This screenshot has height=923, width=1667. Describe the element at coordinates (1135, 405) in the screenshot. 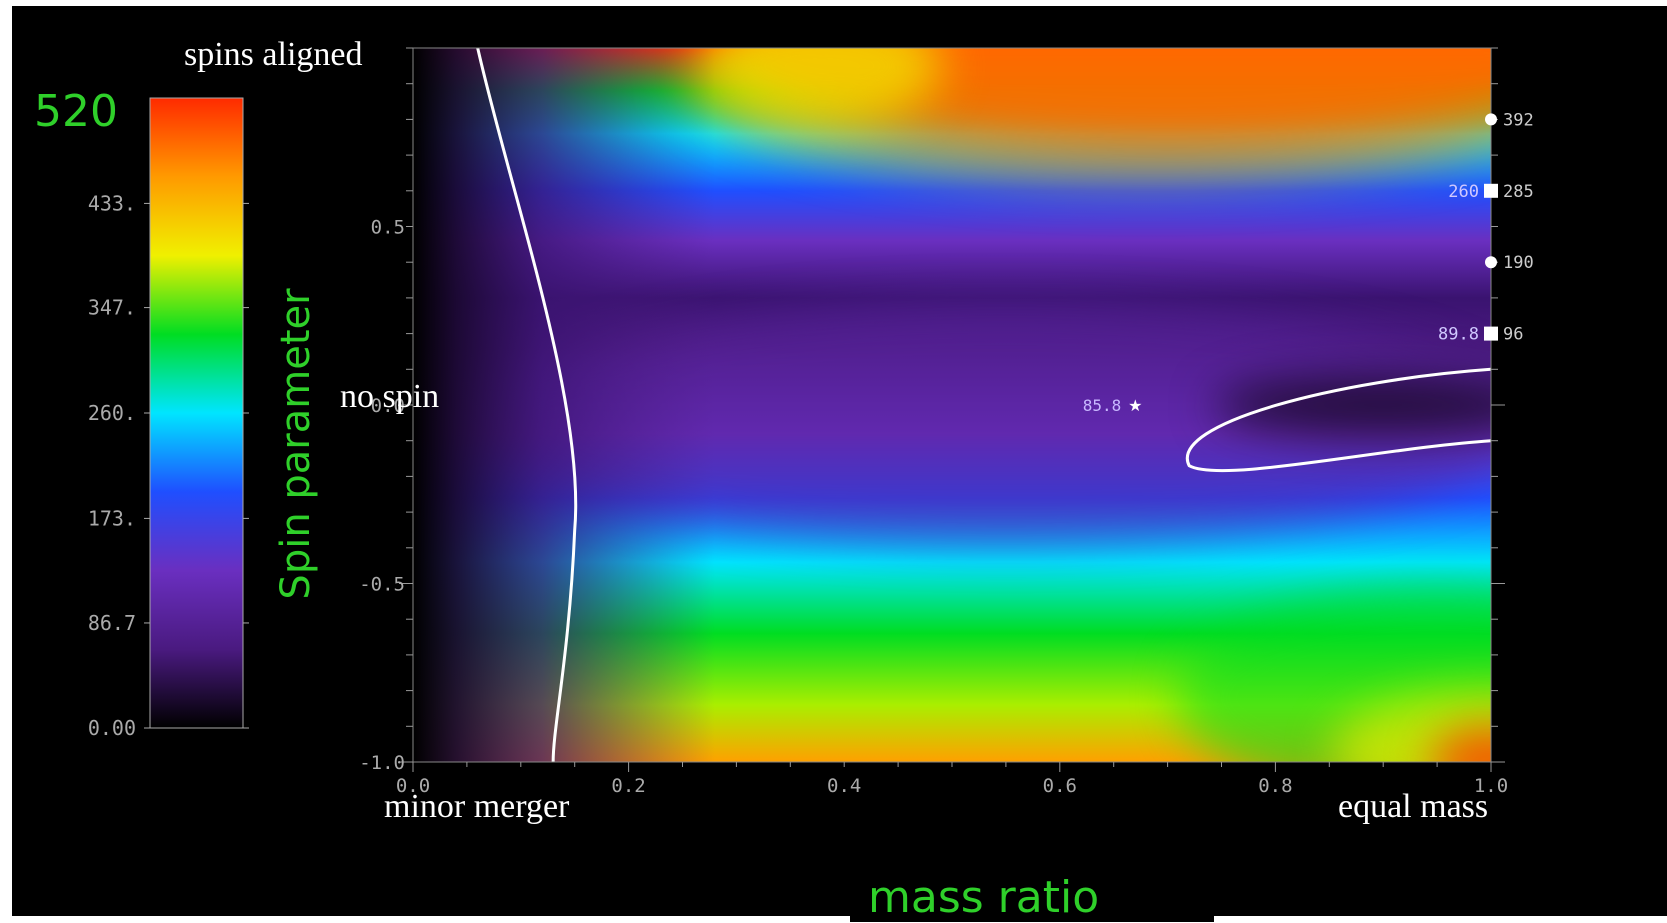

I see `point-marker-star: ★` at that location.